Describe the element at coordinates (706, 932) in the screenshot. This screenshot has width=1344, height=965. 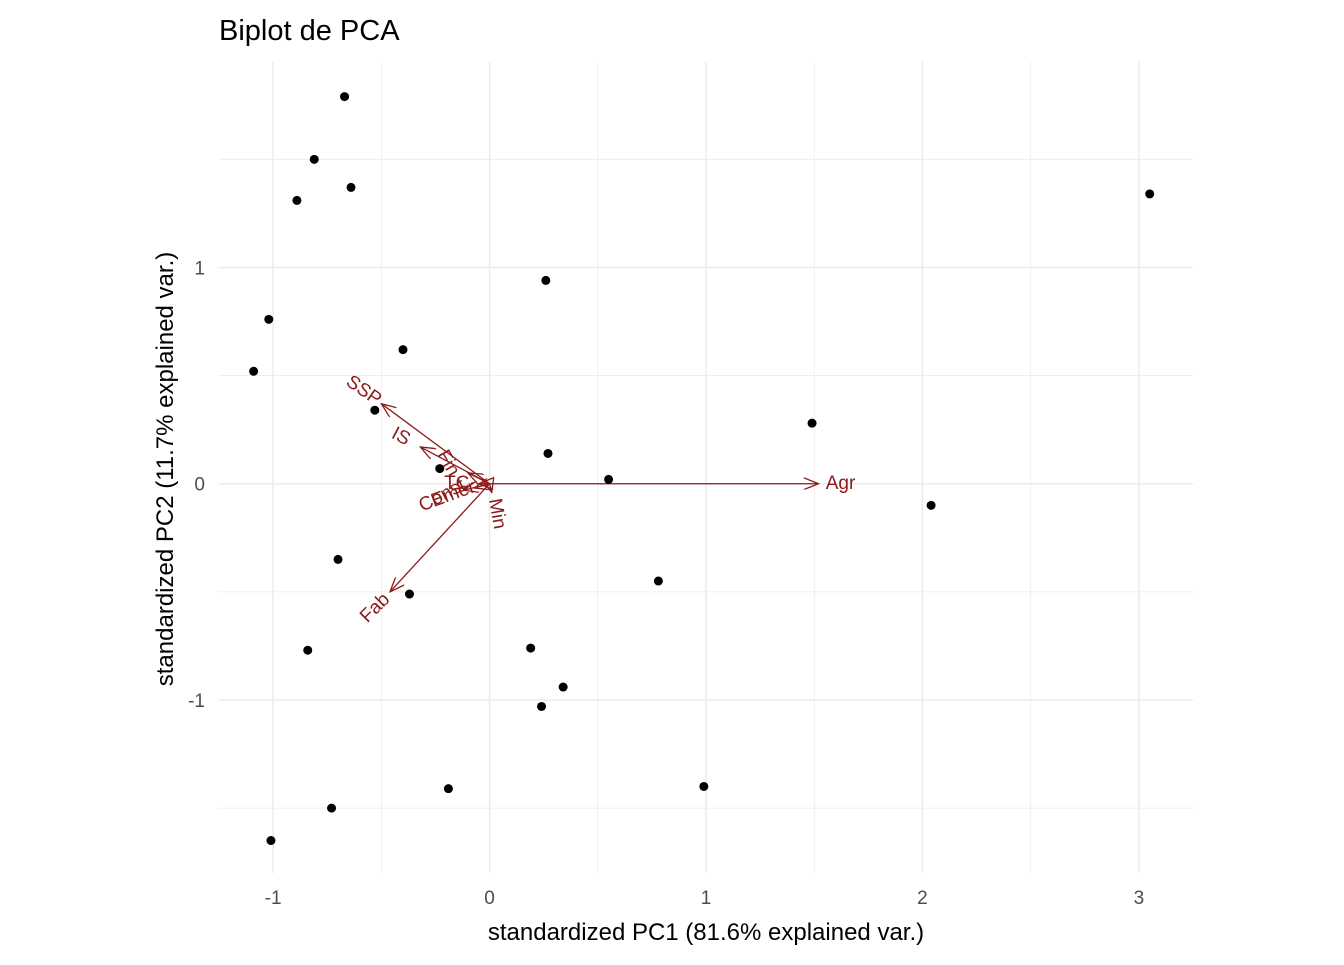
I see `x-axis-title: standardized PC1 (81.6% explained var.)` at that location.